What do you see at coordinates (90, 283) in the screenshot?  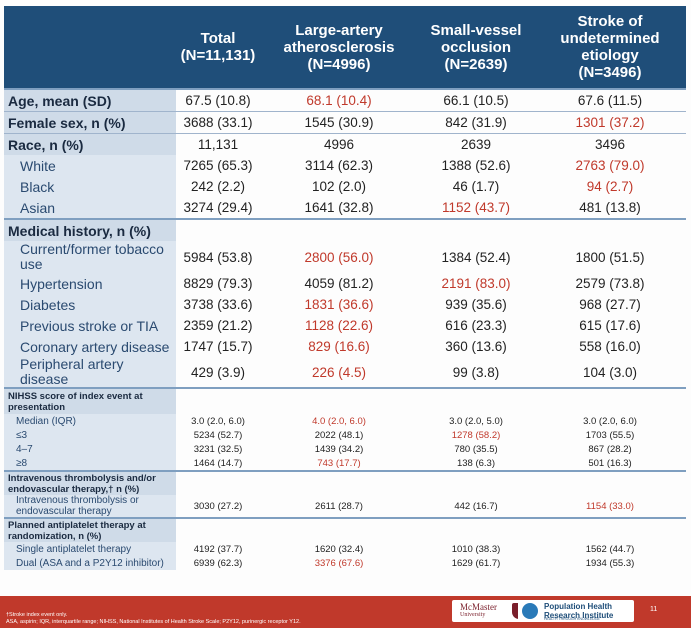 I see `row-label: Hypertension` at bounding box center [90, 283].